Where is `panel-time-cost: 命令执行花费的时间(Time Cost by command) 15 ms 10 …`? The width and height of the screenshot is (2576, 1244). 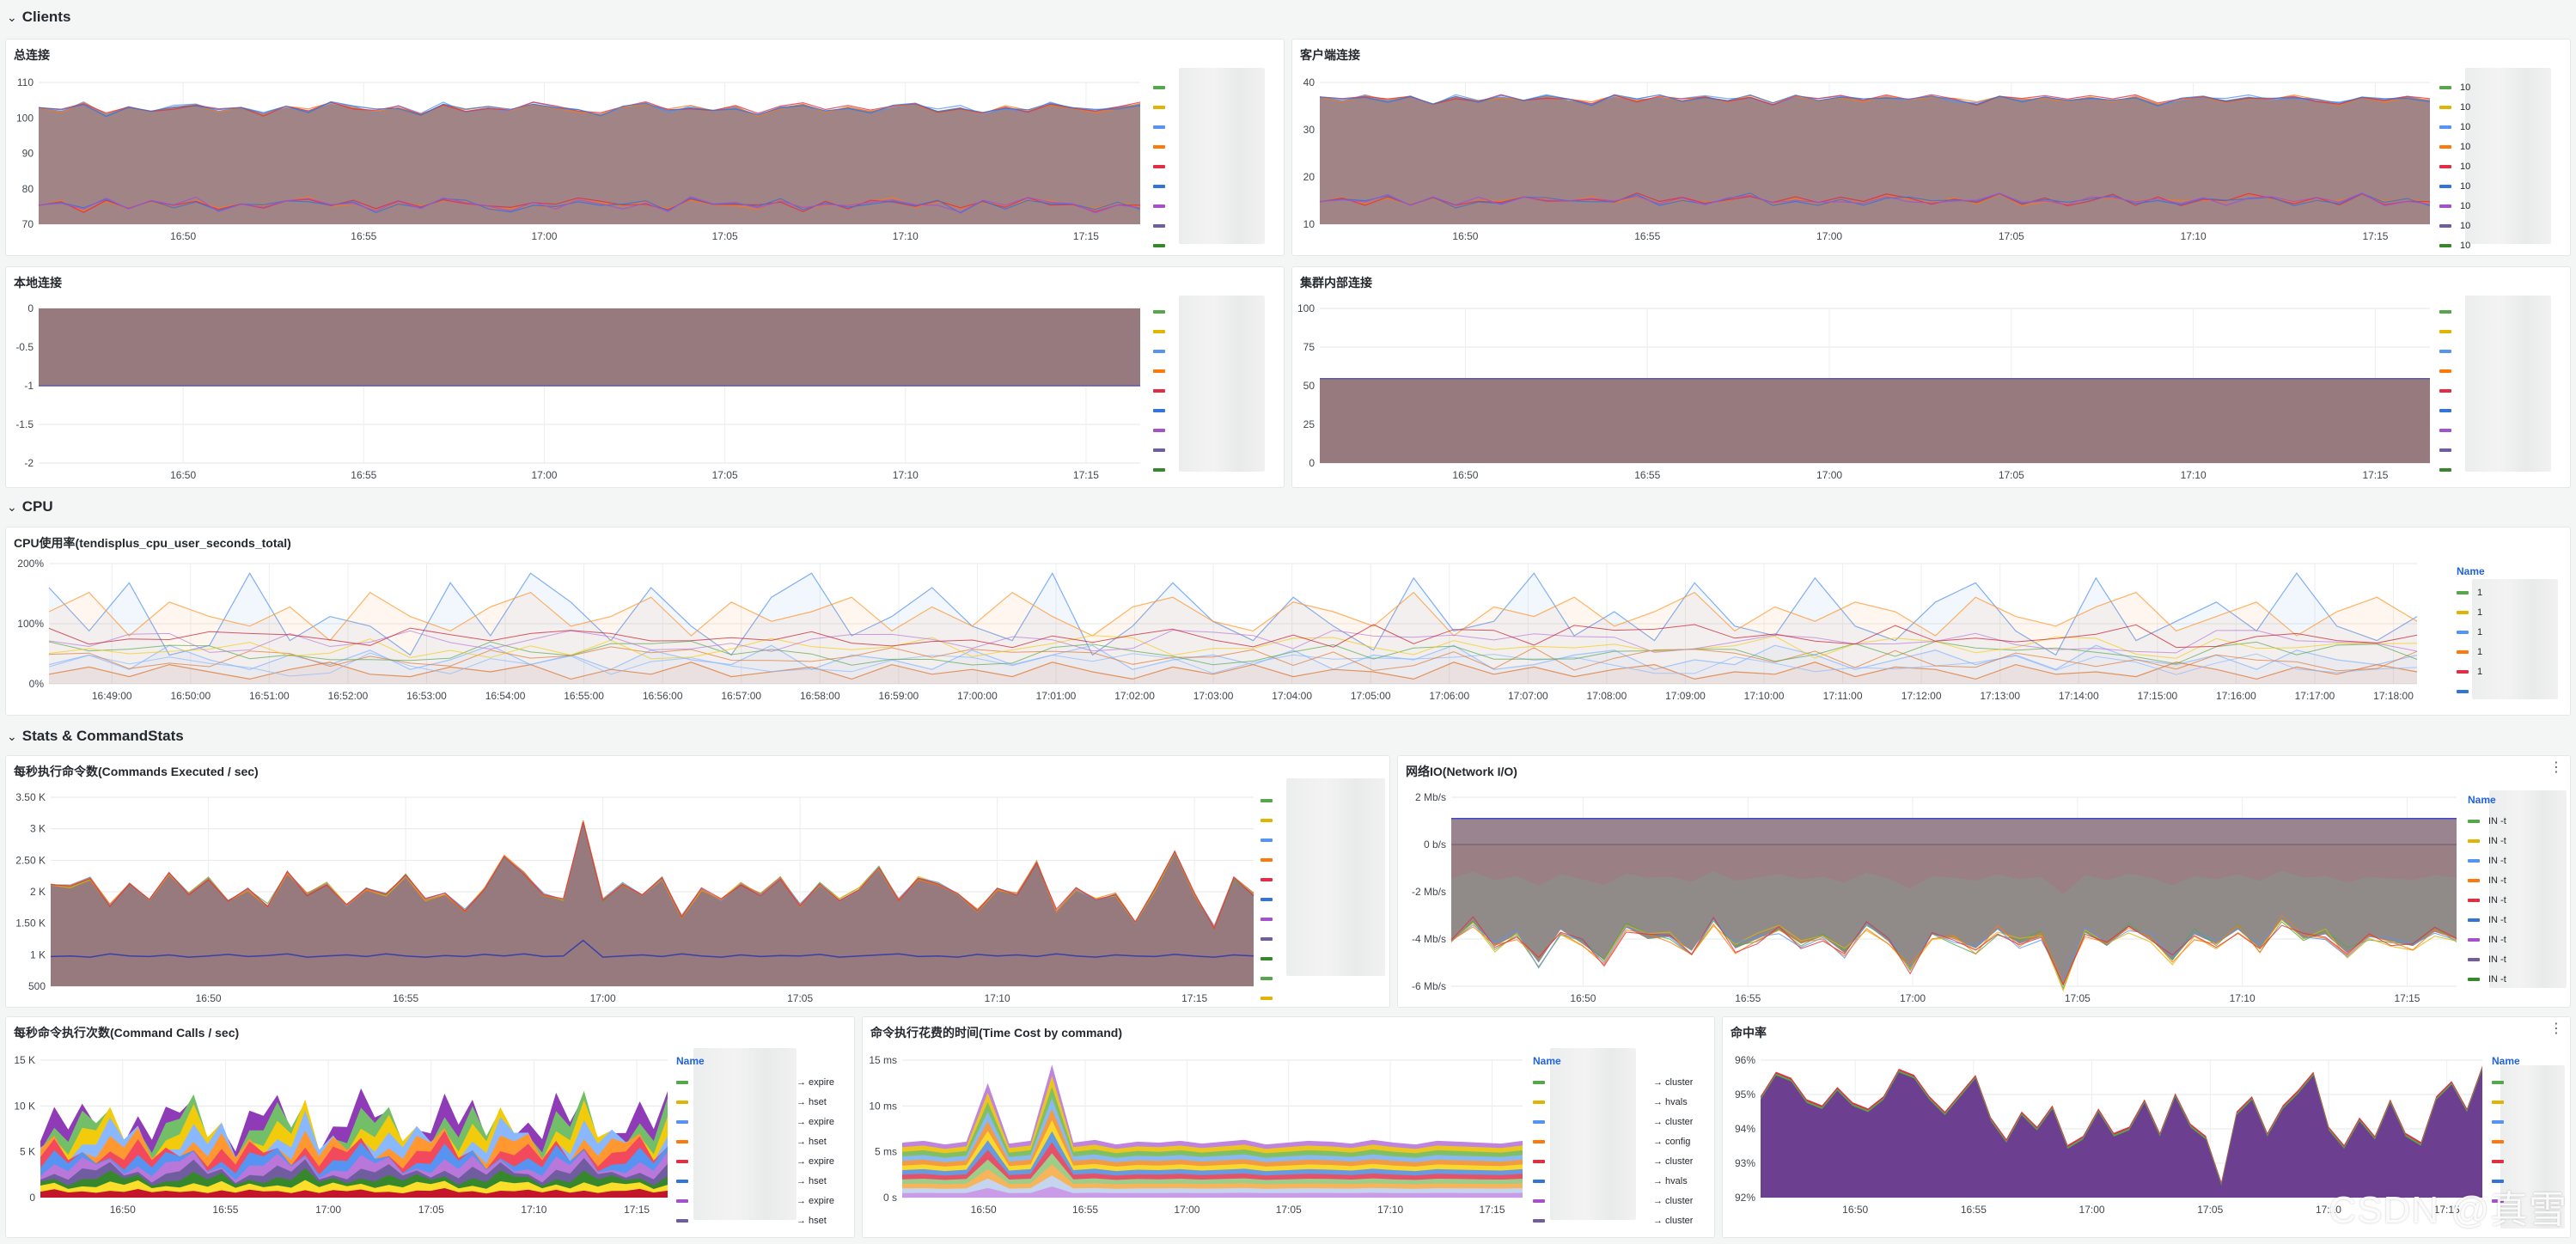 panel-time-cost: 命令执行花费的时间(Time Cost by command) 15 ms 10 … is located at coordinates (1288, 1127).